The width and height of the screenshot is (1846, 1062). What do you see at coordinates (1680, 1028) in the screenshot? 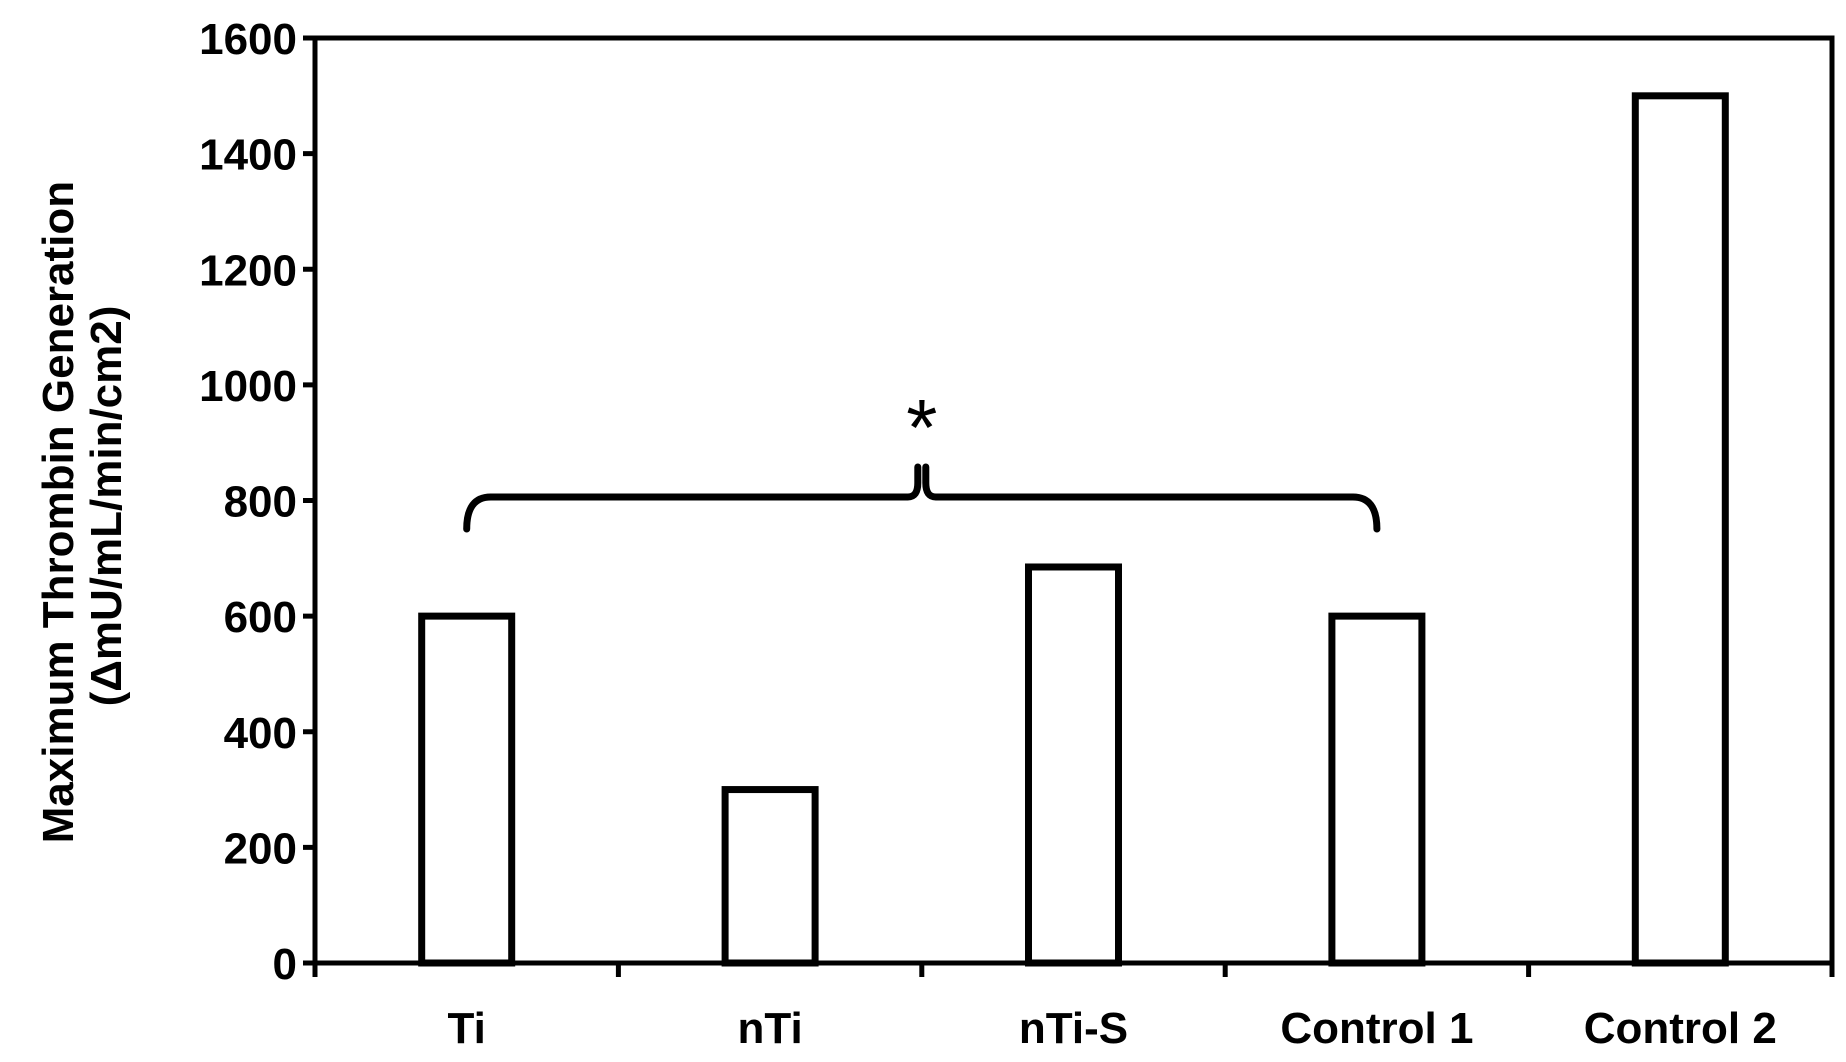
I see `x-tick-label: Control 2` at bounding box center [1680, 1028].